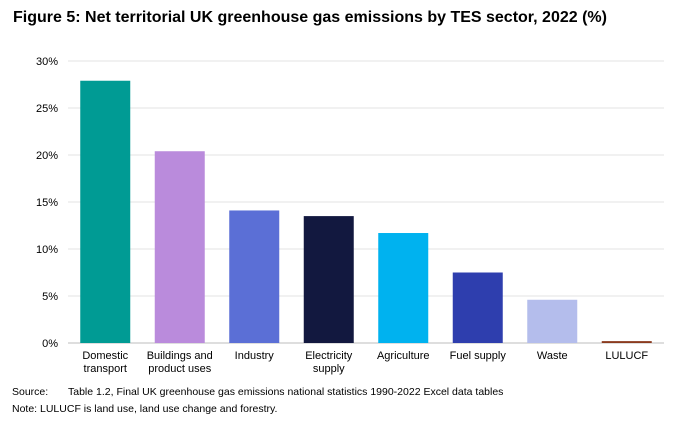  I want to click on y-tick-label: 15%, so click(47, 203).